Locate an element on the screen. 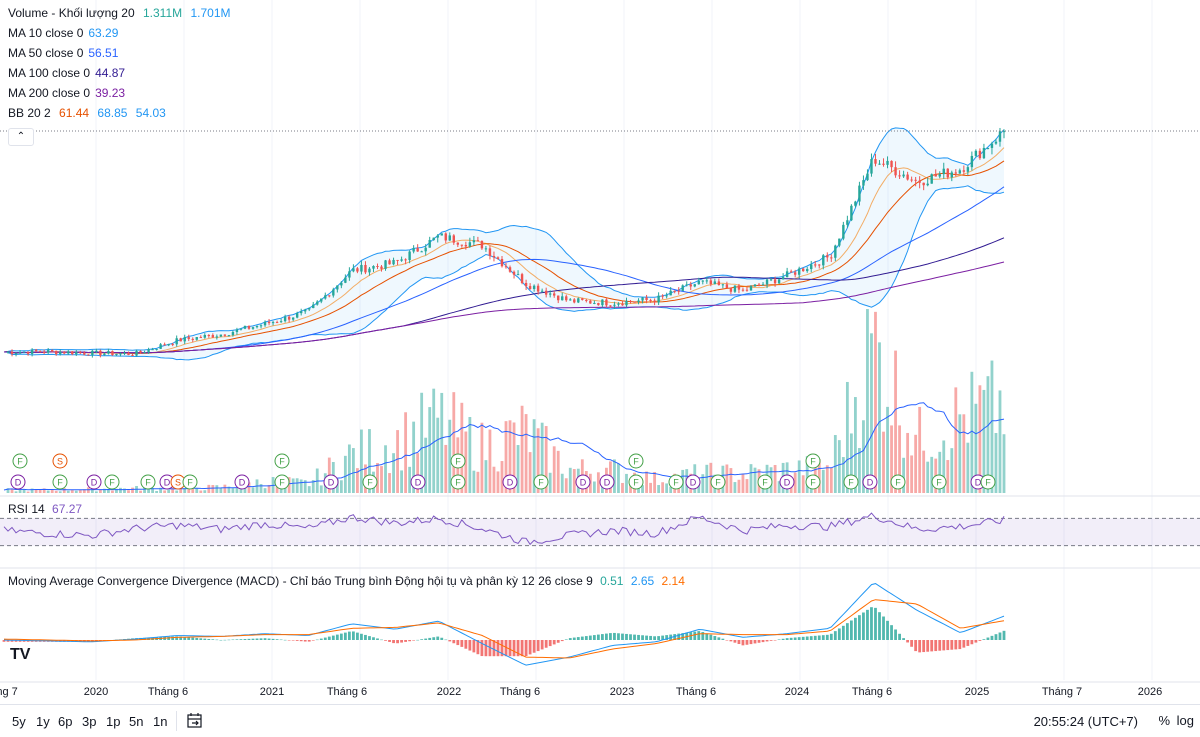 The width and height of the screenshot is (1200, 737). range-1n-button: 1n is located at coordinates (160, 721).